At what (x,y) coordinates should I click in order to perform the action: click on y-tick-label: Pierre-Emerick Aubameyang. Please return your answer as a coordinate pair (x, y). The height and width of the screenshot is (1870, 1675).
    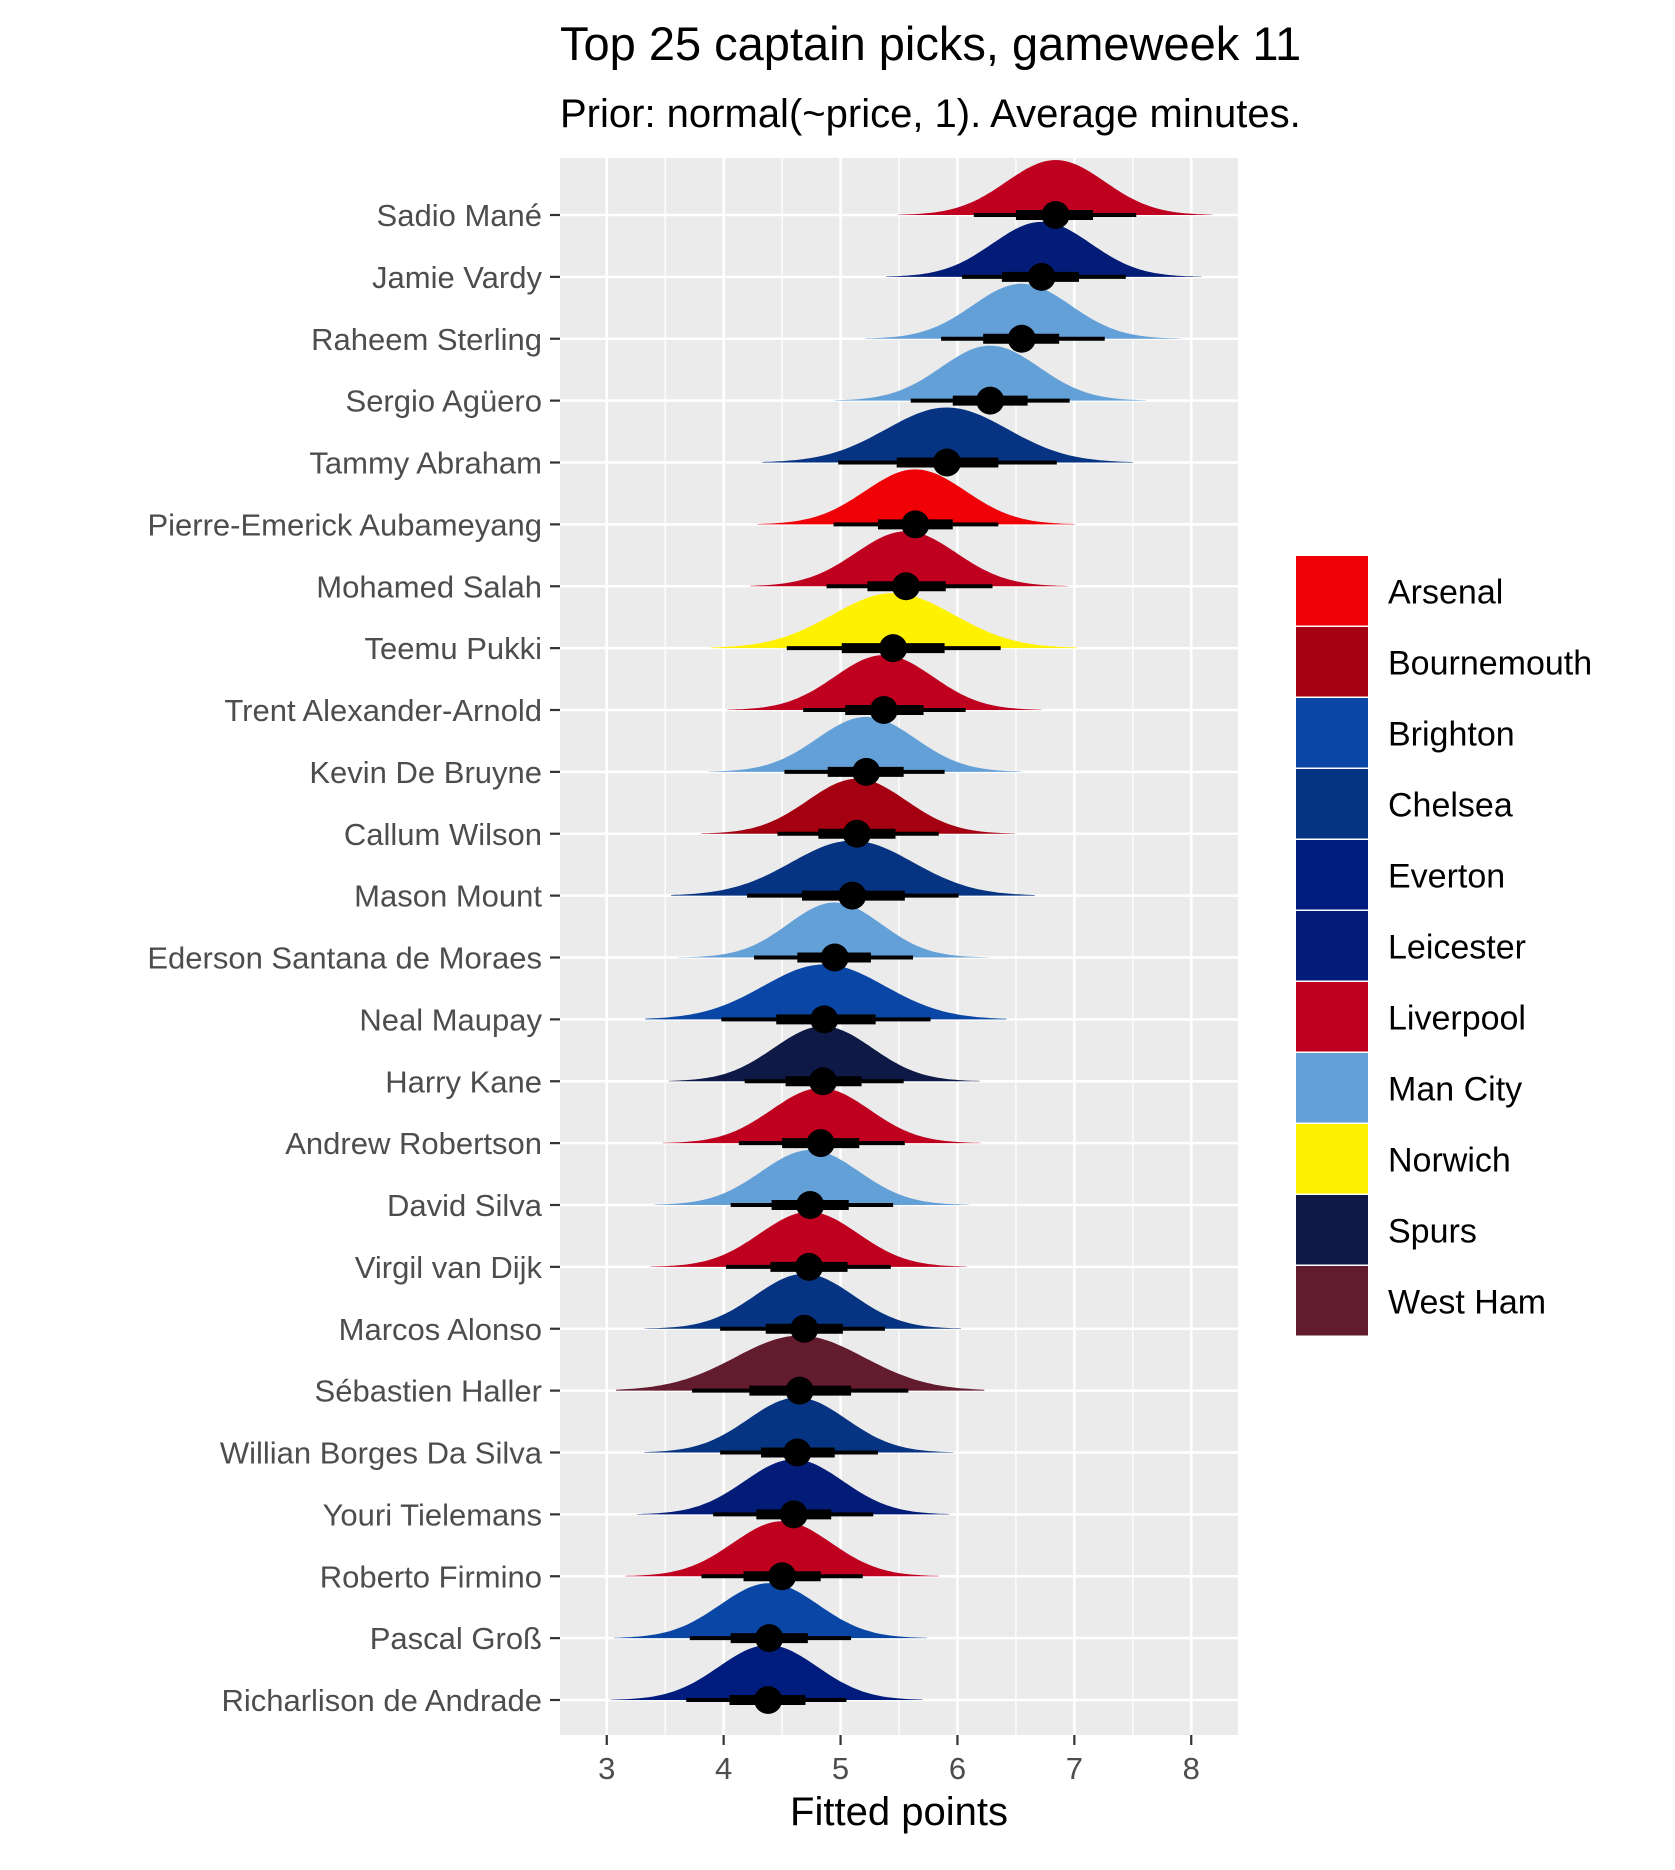
    Looking at the image, I should click on (344, 524).